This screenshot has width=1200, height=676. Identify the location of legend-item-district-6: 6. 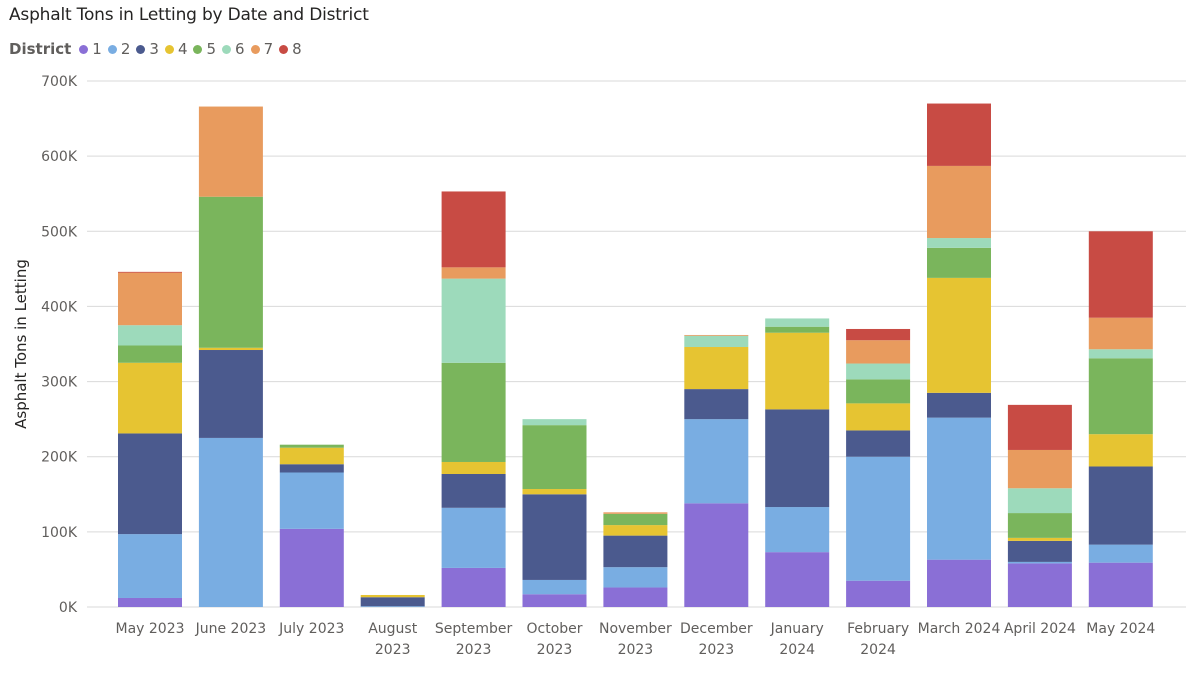
(233, 49).